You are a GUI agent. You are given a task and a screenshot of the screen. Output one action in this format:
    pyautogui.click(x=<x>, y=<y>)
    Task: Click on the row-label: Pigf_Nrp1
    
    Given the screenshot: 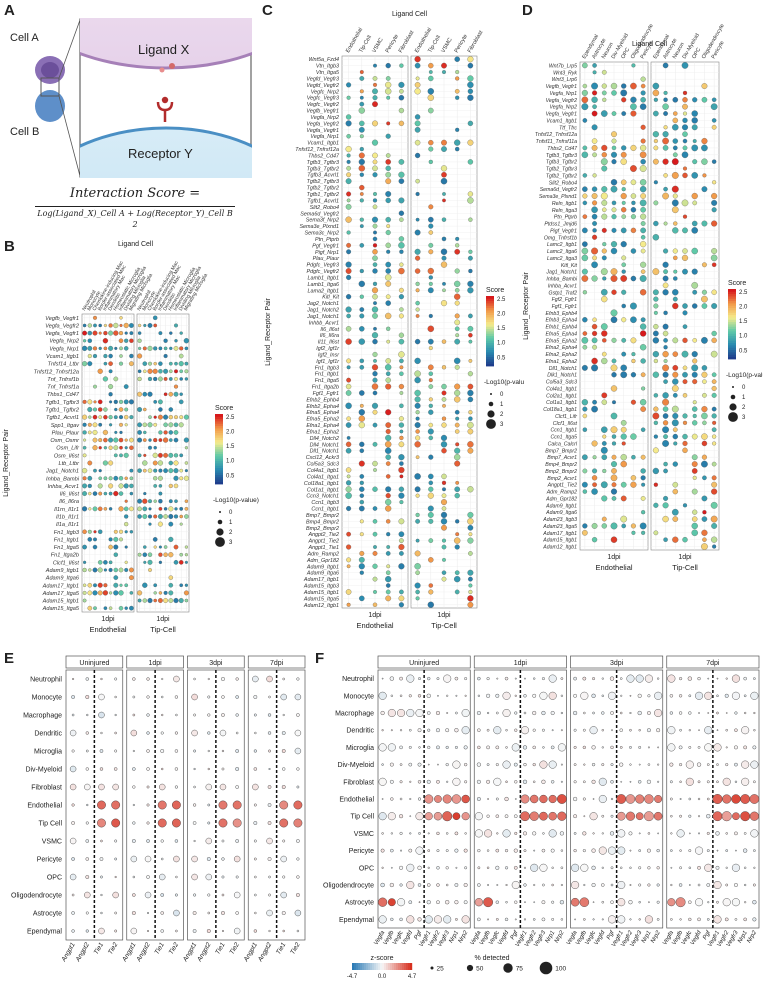 What is the action you would take?
    pyautogui.click(x=327, y=253)
    